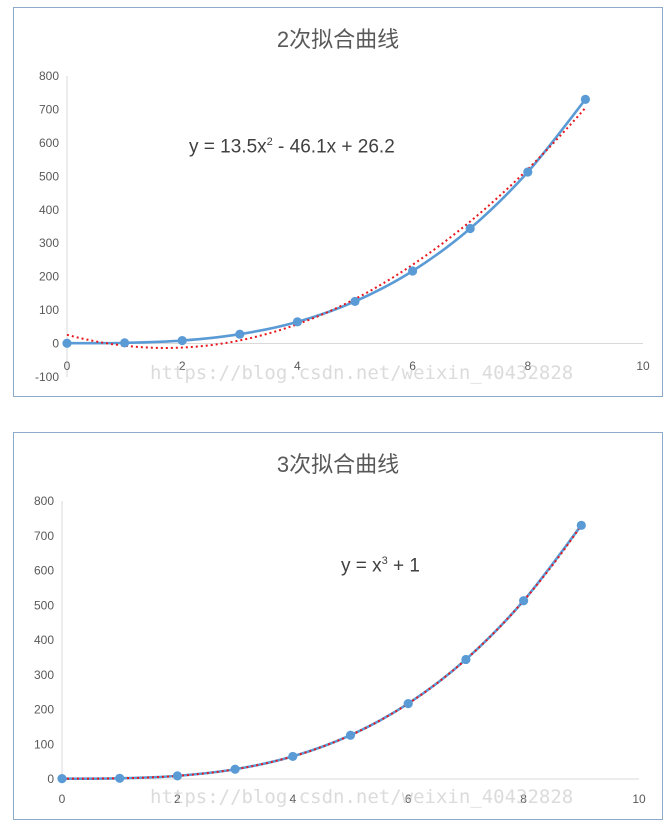 The height and width of the screenshot is (826, 668). I want to click on y-tick-label: -100, so click(47, 377).